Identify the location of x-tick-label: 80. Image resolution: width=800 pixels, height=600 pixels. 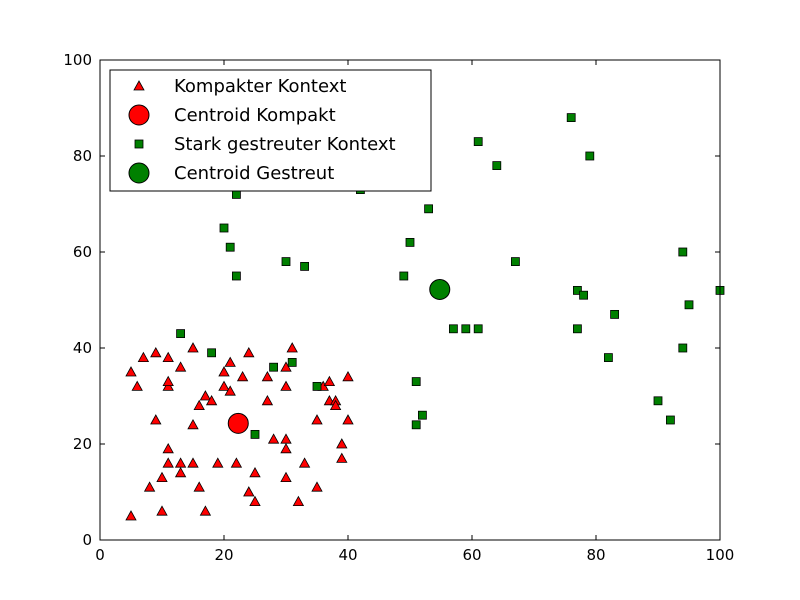
(595, 555).